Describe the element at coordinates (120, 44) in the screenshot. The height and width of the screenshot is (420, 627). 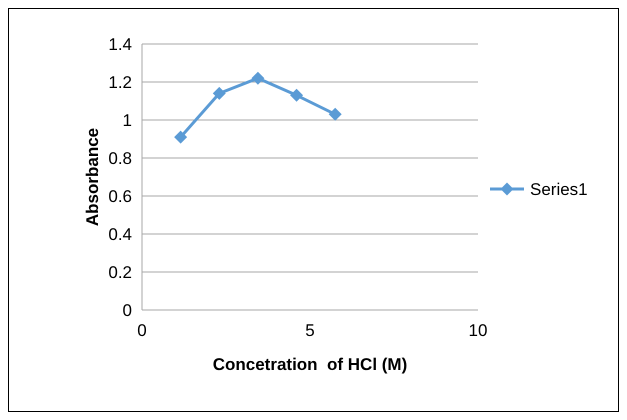
I see `y-tick-label: 1.4` at that location.